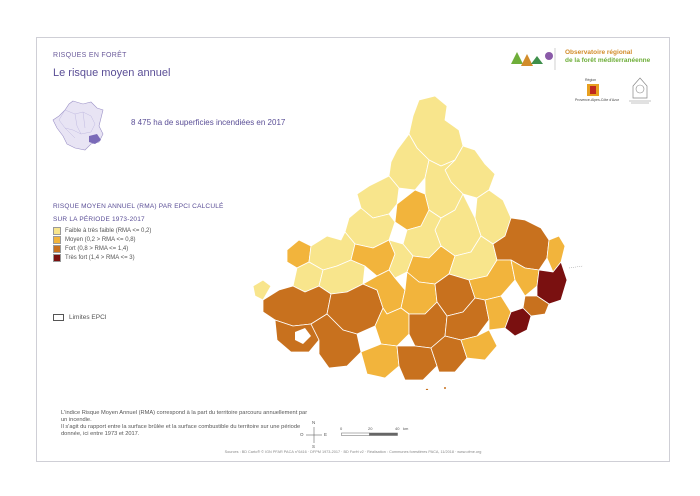 The image size is (700, 496). I want to click on legend-swatch-very-high, so click(57, 257).